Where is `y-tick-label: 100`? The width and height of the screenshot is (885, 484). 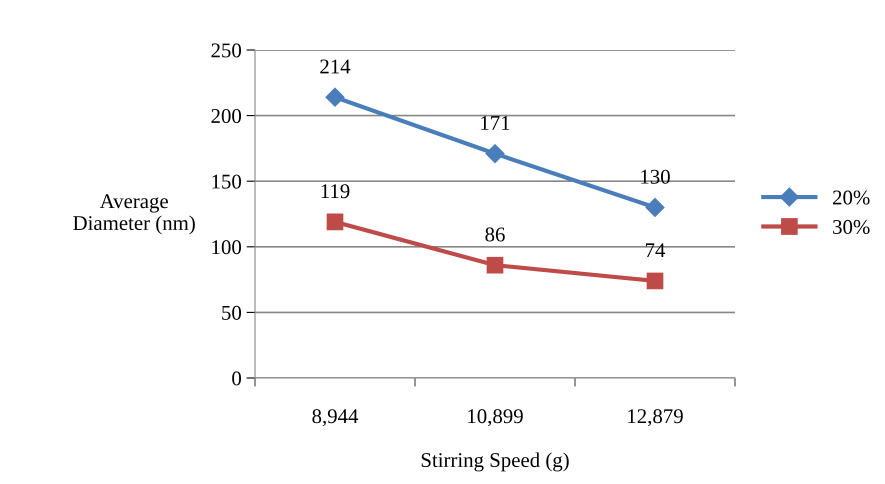 y-tick-label: 100 is located at coordinates (227, 247).